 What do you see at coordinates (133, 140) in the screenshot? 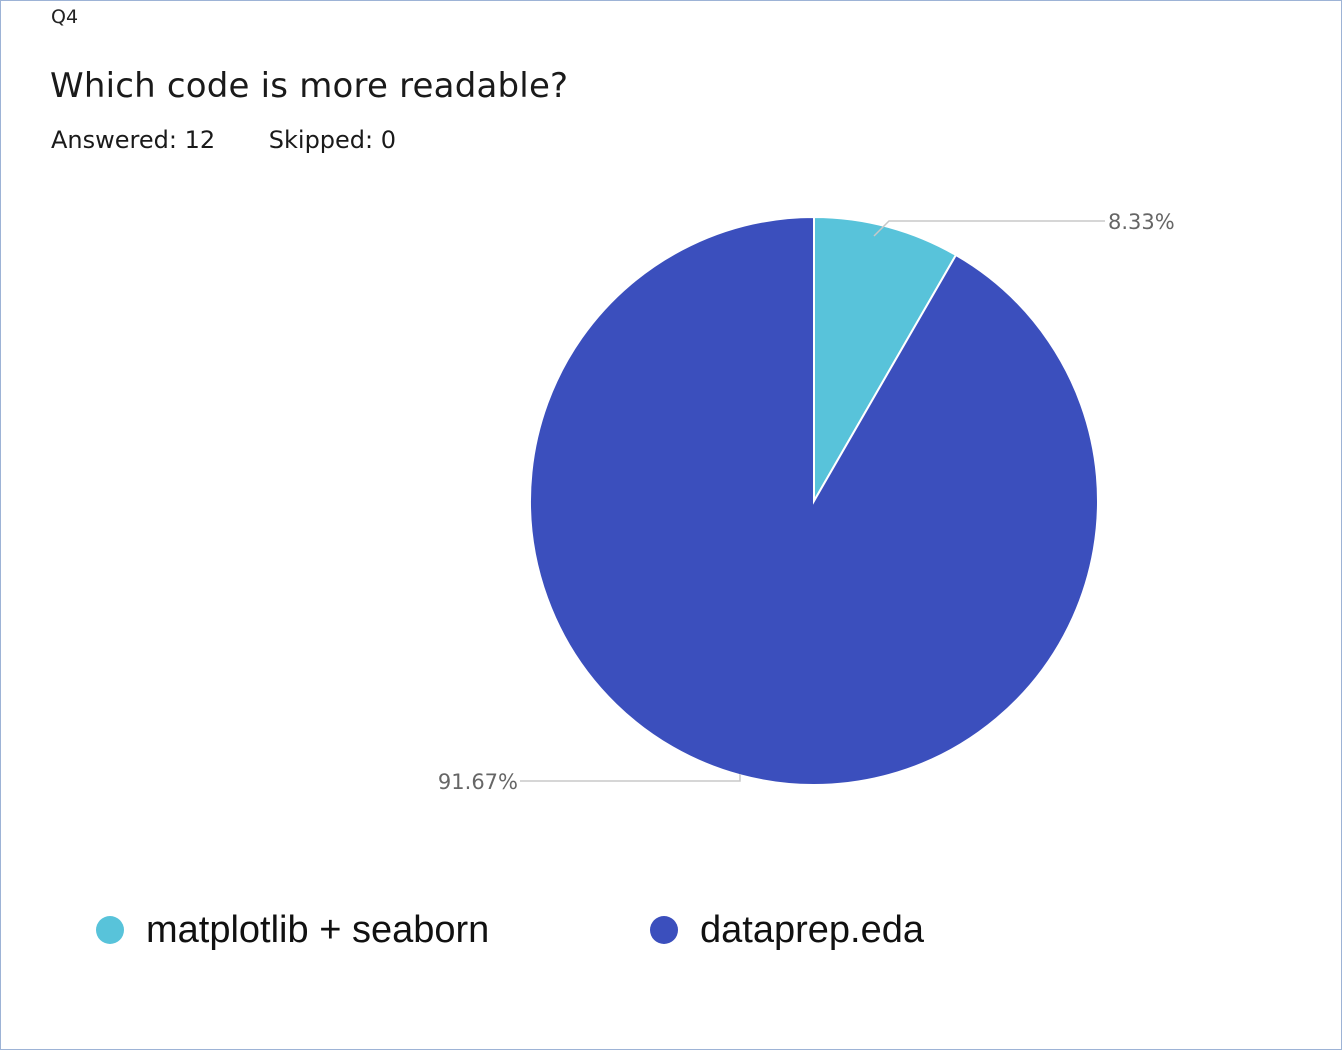
I see `answered-count: Answered: 12` at bounding box center [133, 140].